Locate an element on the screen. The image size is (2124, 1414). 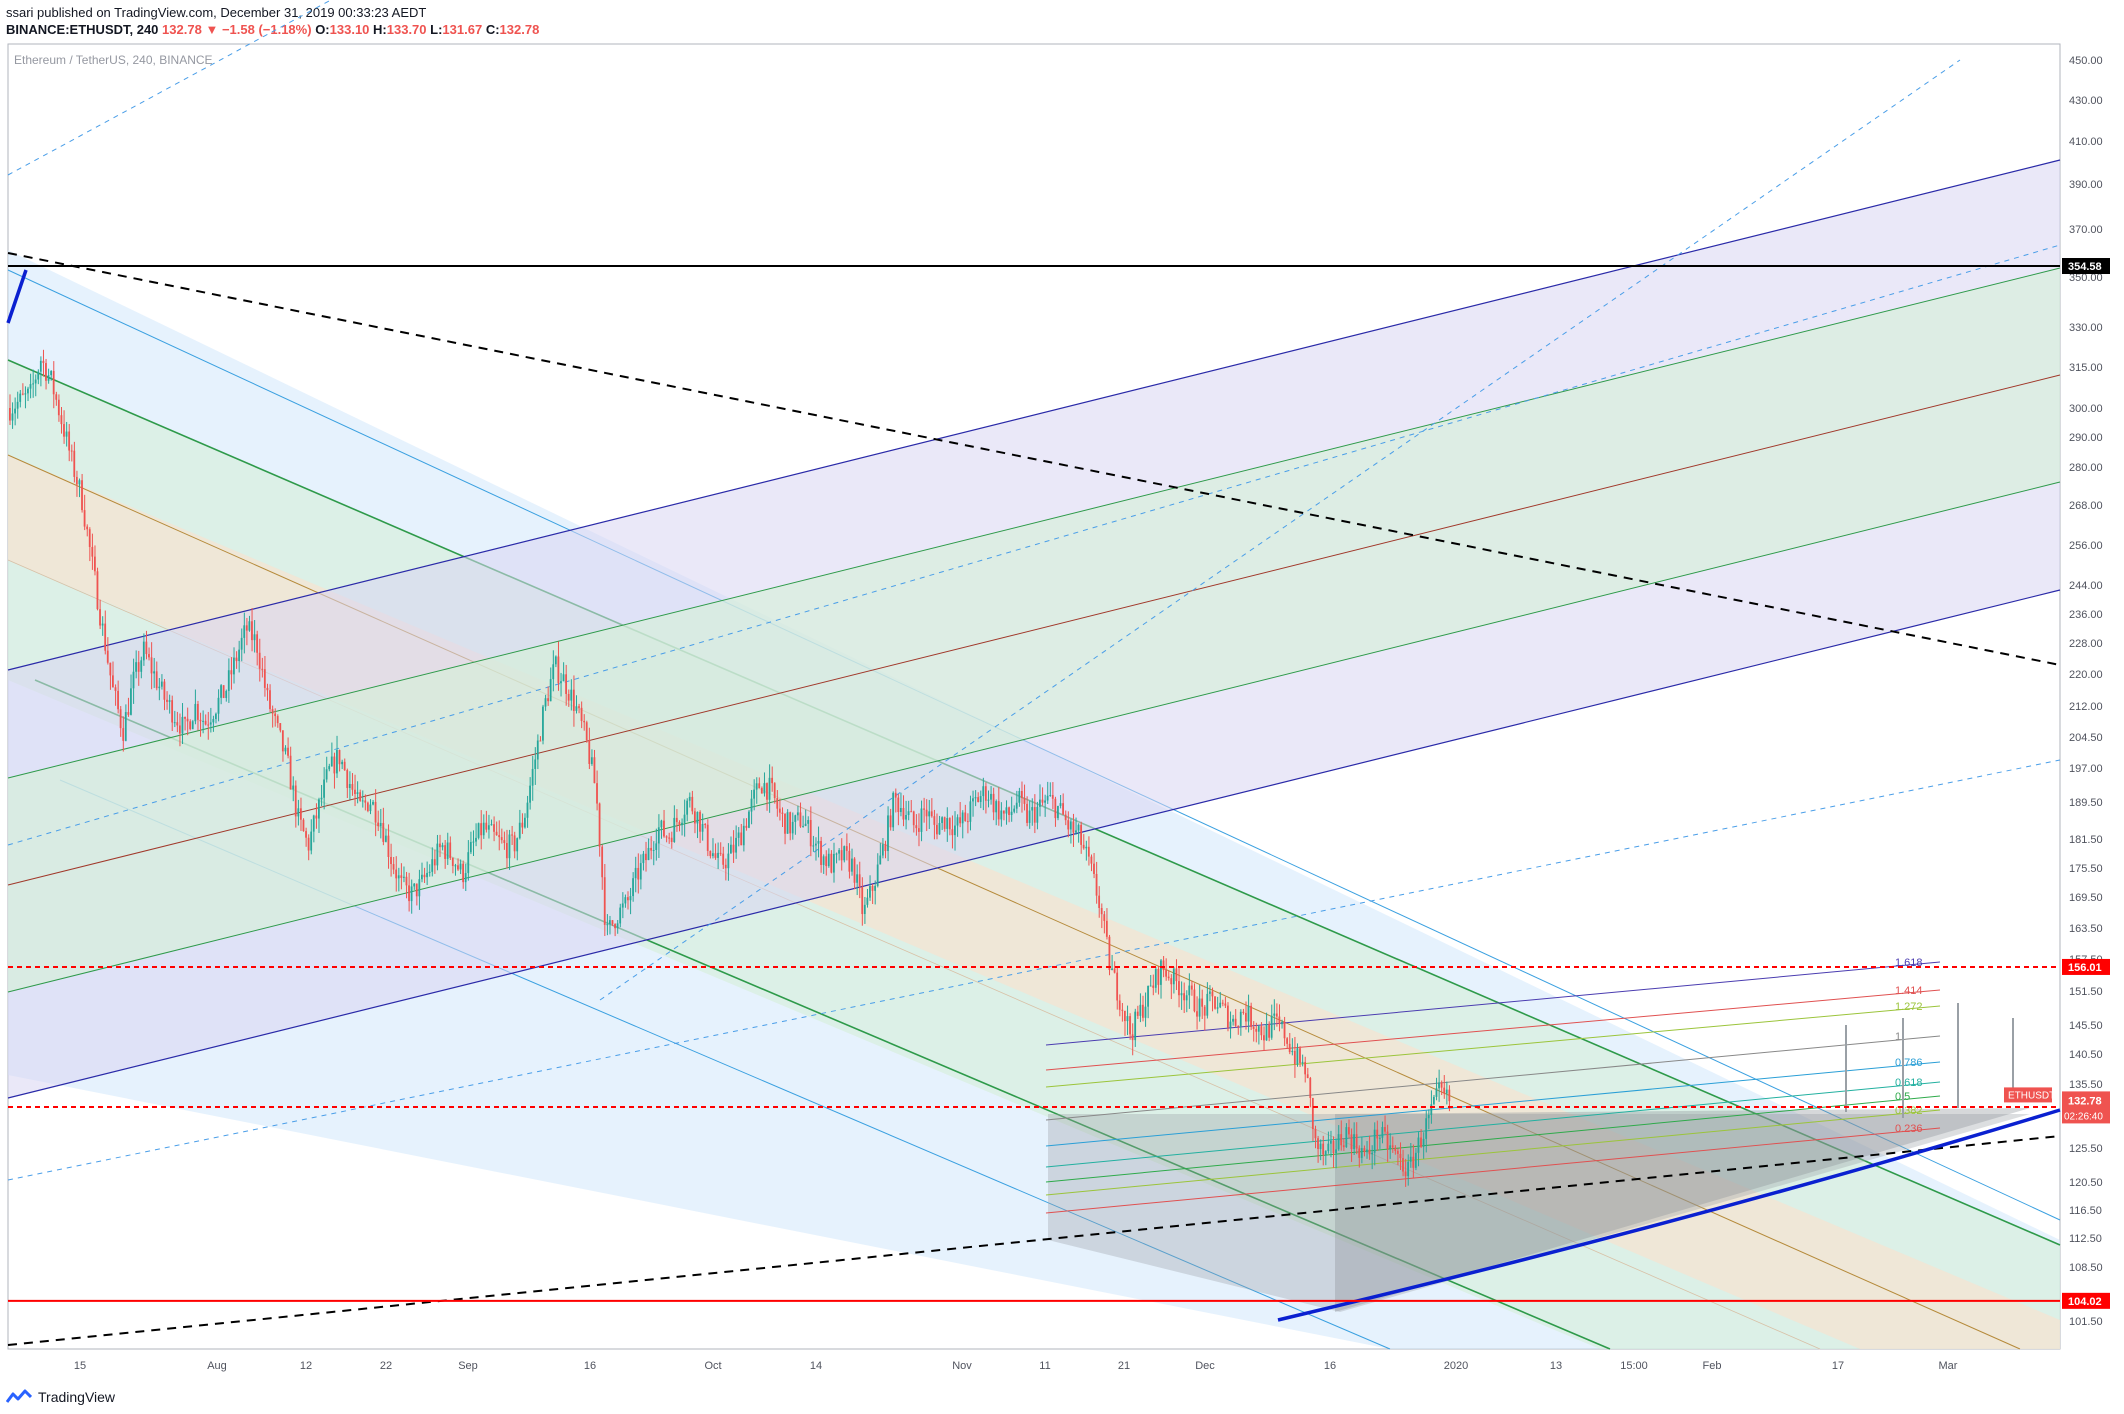
price-change: −1.58 (−1.18%) is located at coordinates (266, 29).